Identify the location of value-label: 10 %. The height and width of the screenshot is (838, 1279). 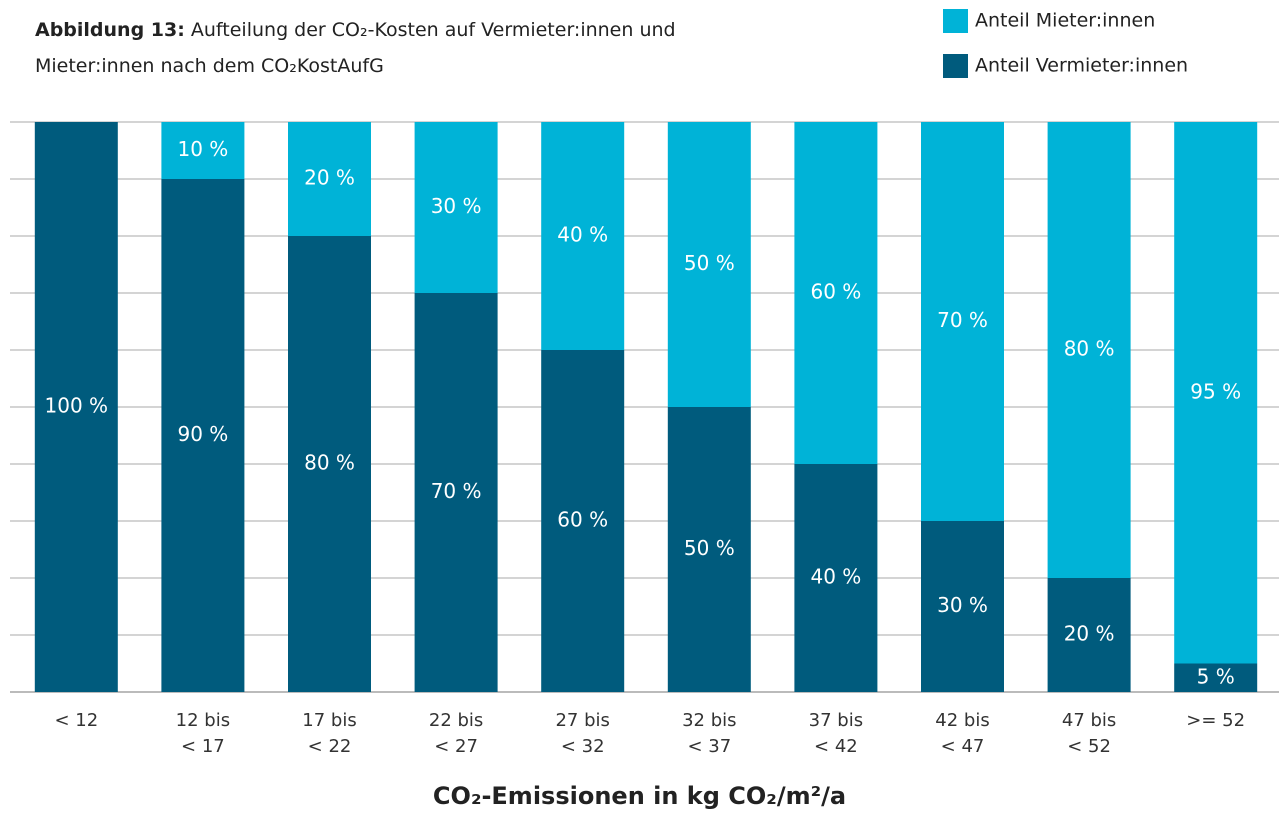
(202, 149).